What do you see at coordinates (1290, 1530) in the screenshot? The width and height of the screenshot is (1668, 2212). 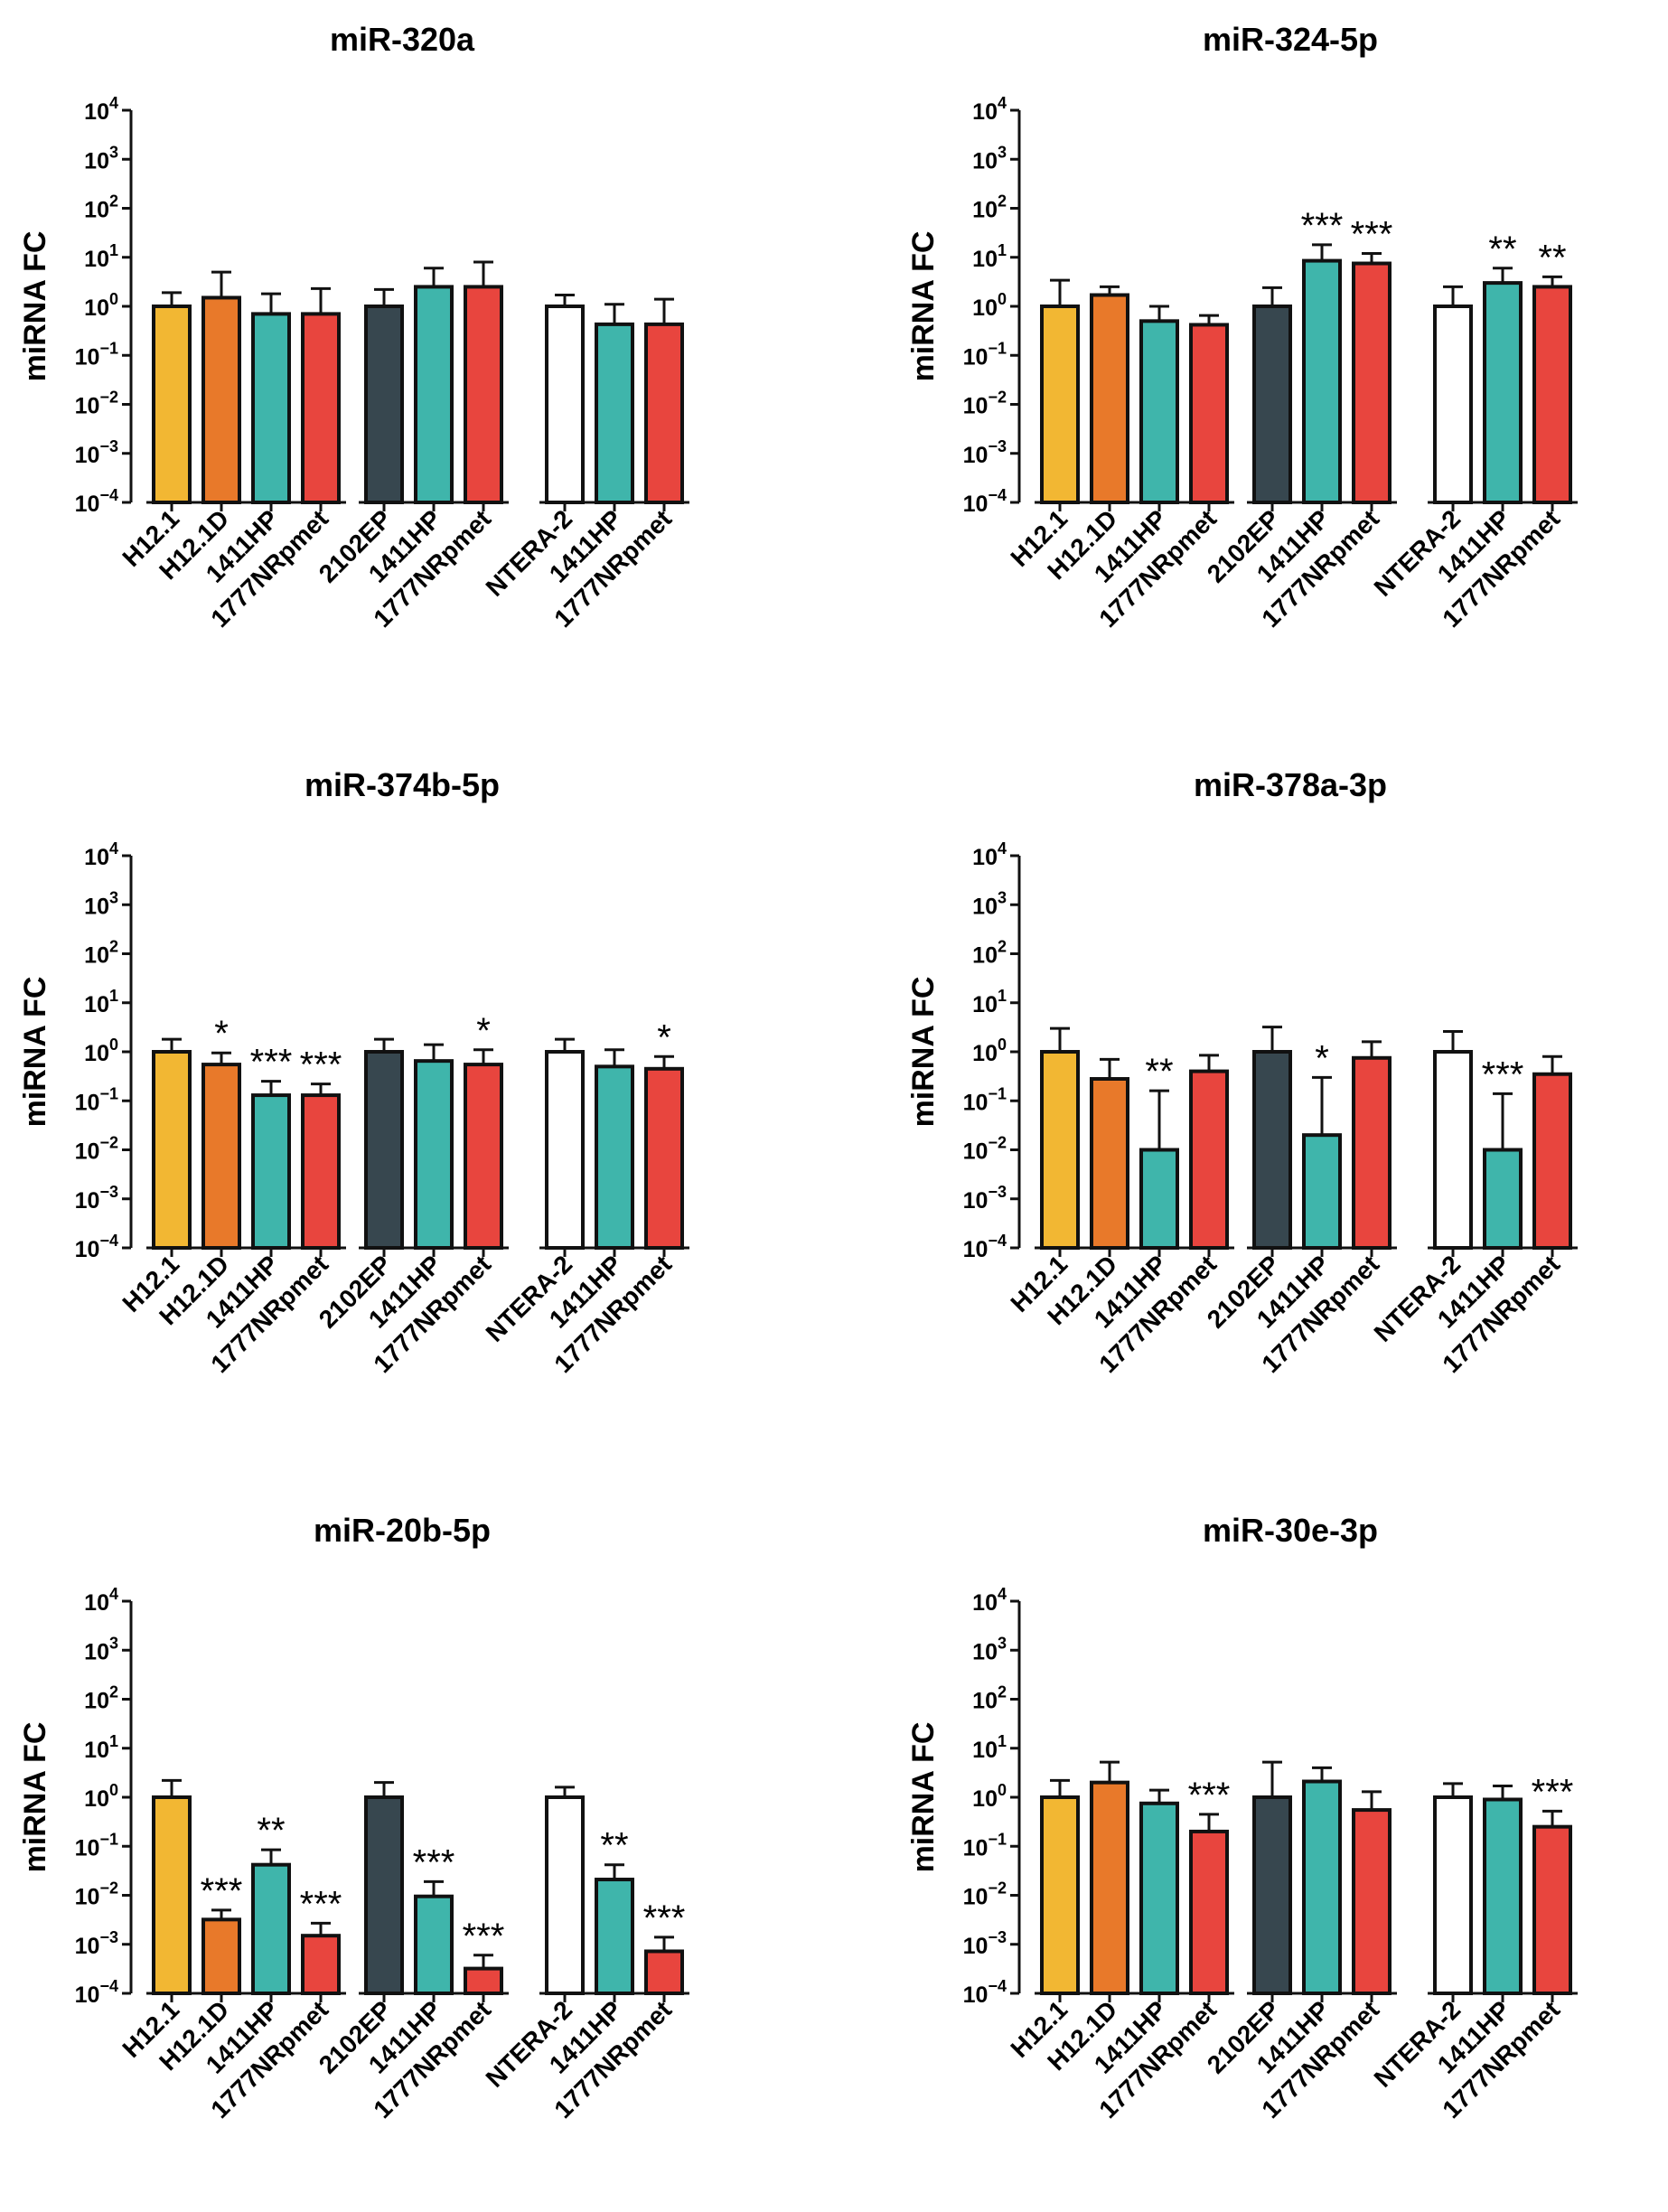 I see `chart-title: miR-30e-3p` at bounding box center [1290, 1530].